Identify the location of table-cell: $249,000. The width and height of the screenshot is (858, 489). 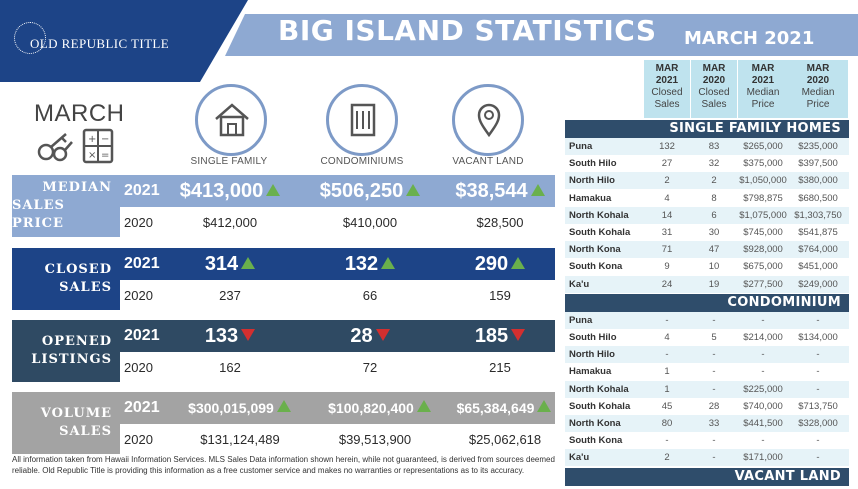
(818, 284).